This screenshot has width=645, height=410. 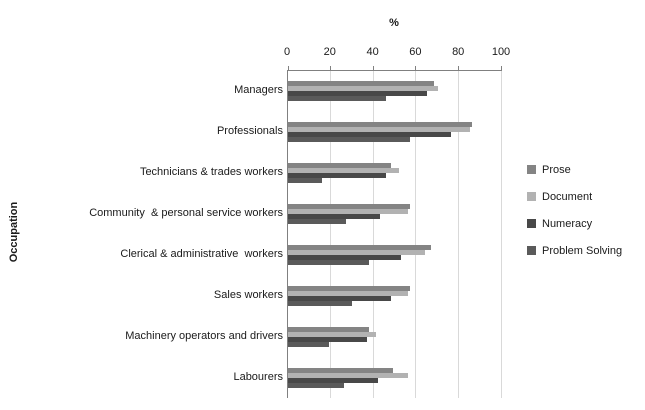 I want to click on y-axis-title: Occupation, so click(x=14, y=232).